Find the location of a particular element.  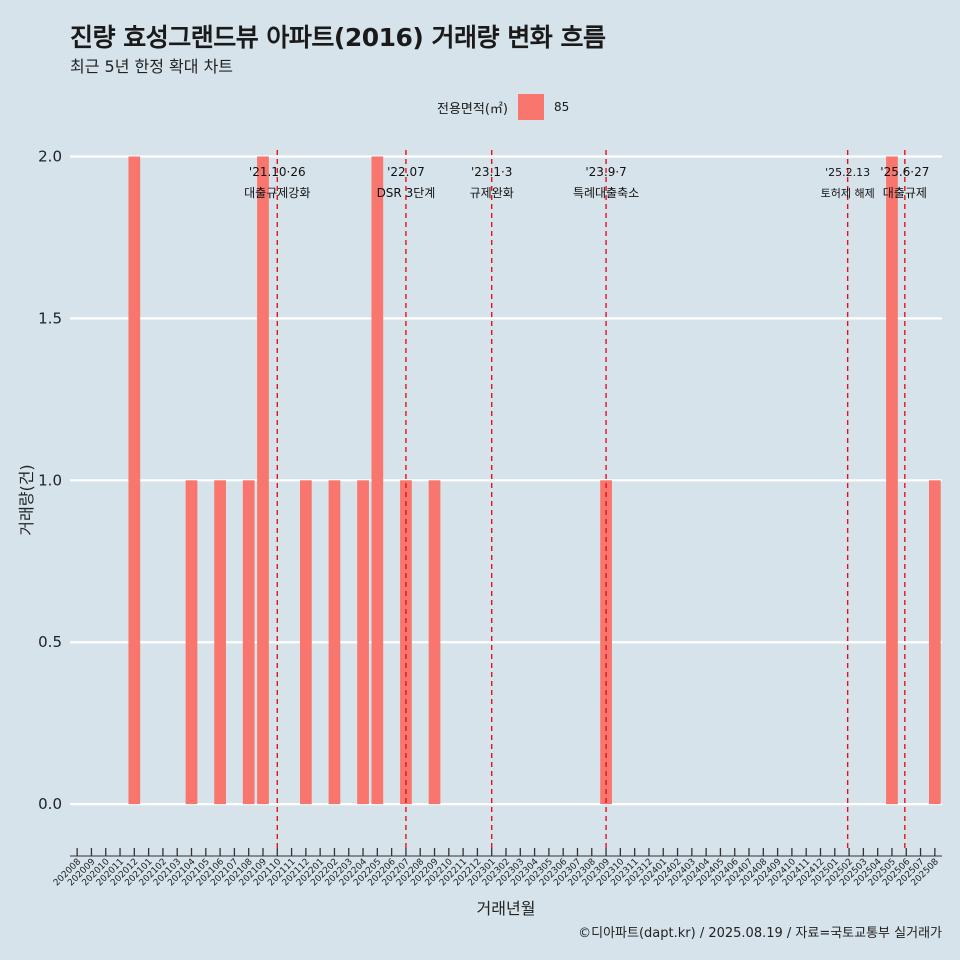

y-tick-label: 2.0 is located at coordinates (50, 156).